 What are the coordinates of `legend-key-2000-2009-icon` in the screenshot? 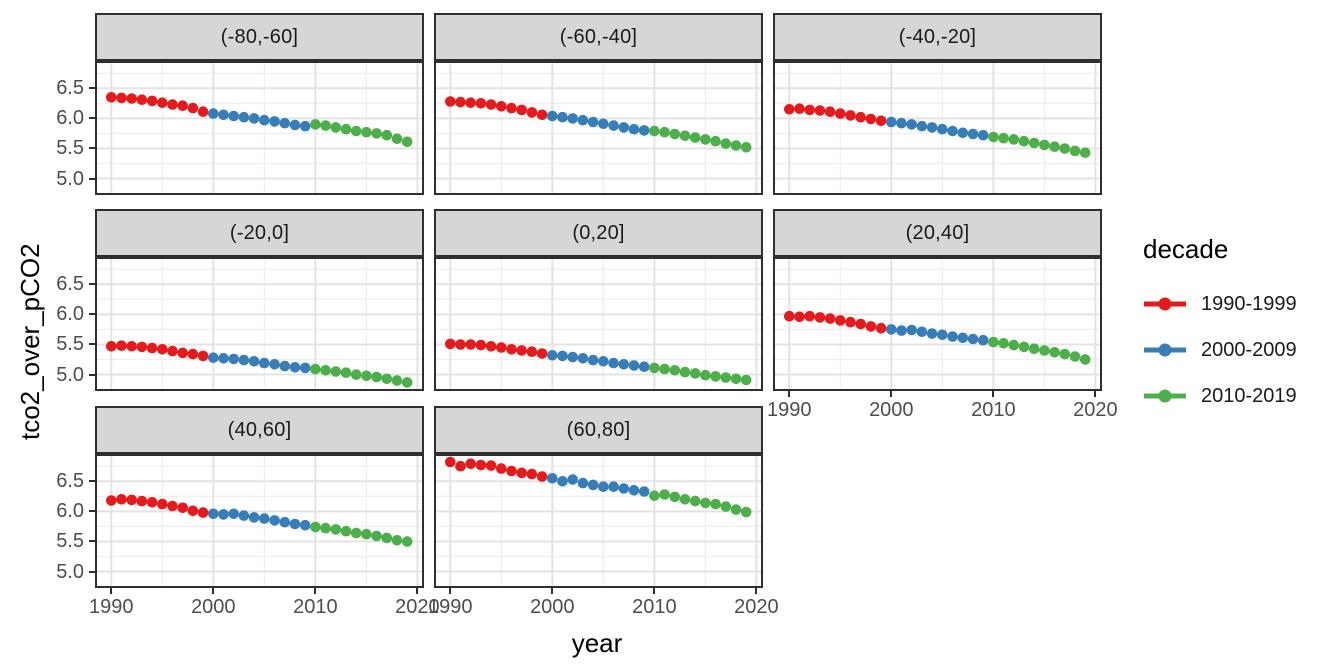 It's located at (1165, 350).